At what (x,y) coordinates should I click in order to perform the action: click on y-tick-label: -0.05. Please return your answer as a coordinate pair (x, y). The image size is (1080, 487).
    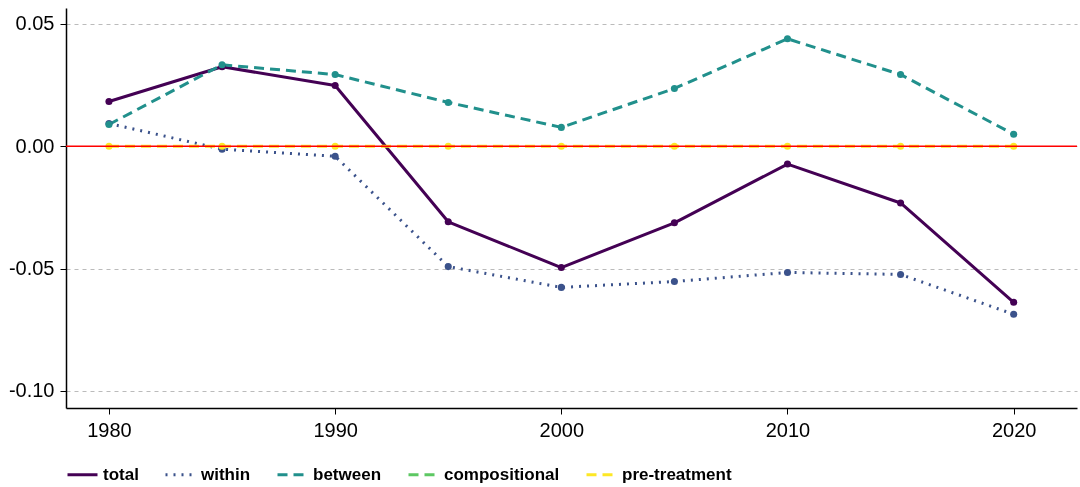
    Looking at the image, I should click on (31, 268).